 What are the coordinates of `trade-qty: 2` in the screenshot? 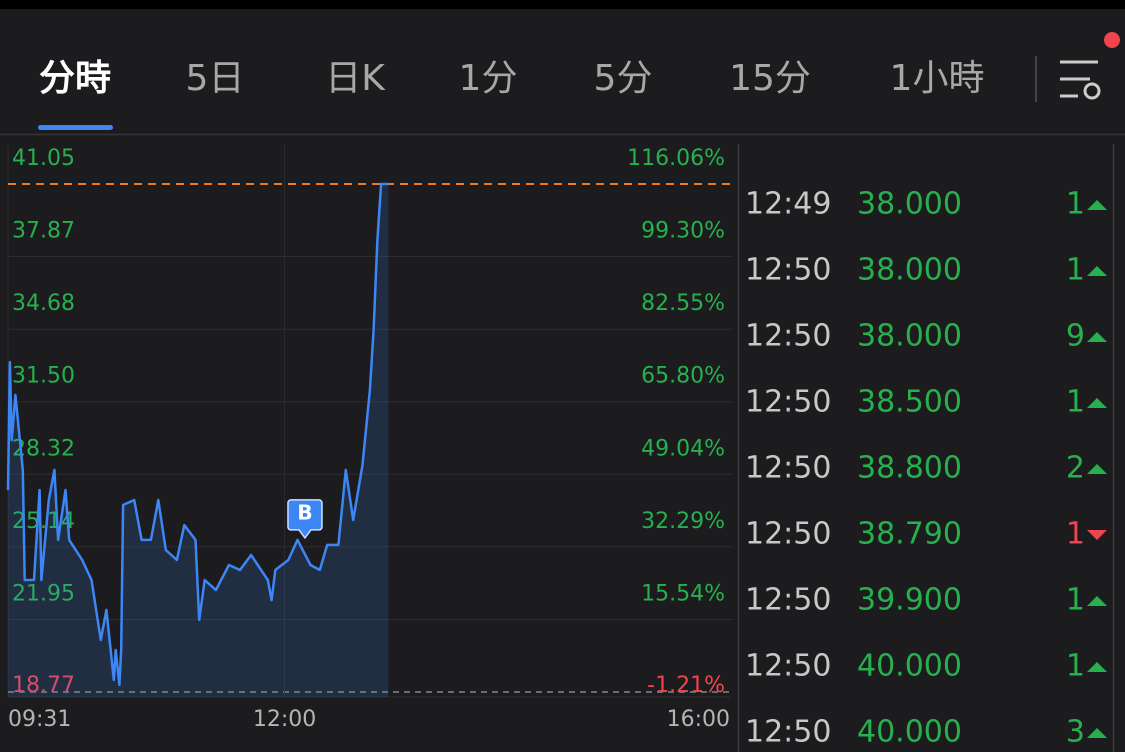 It's located at (1075, 468).